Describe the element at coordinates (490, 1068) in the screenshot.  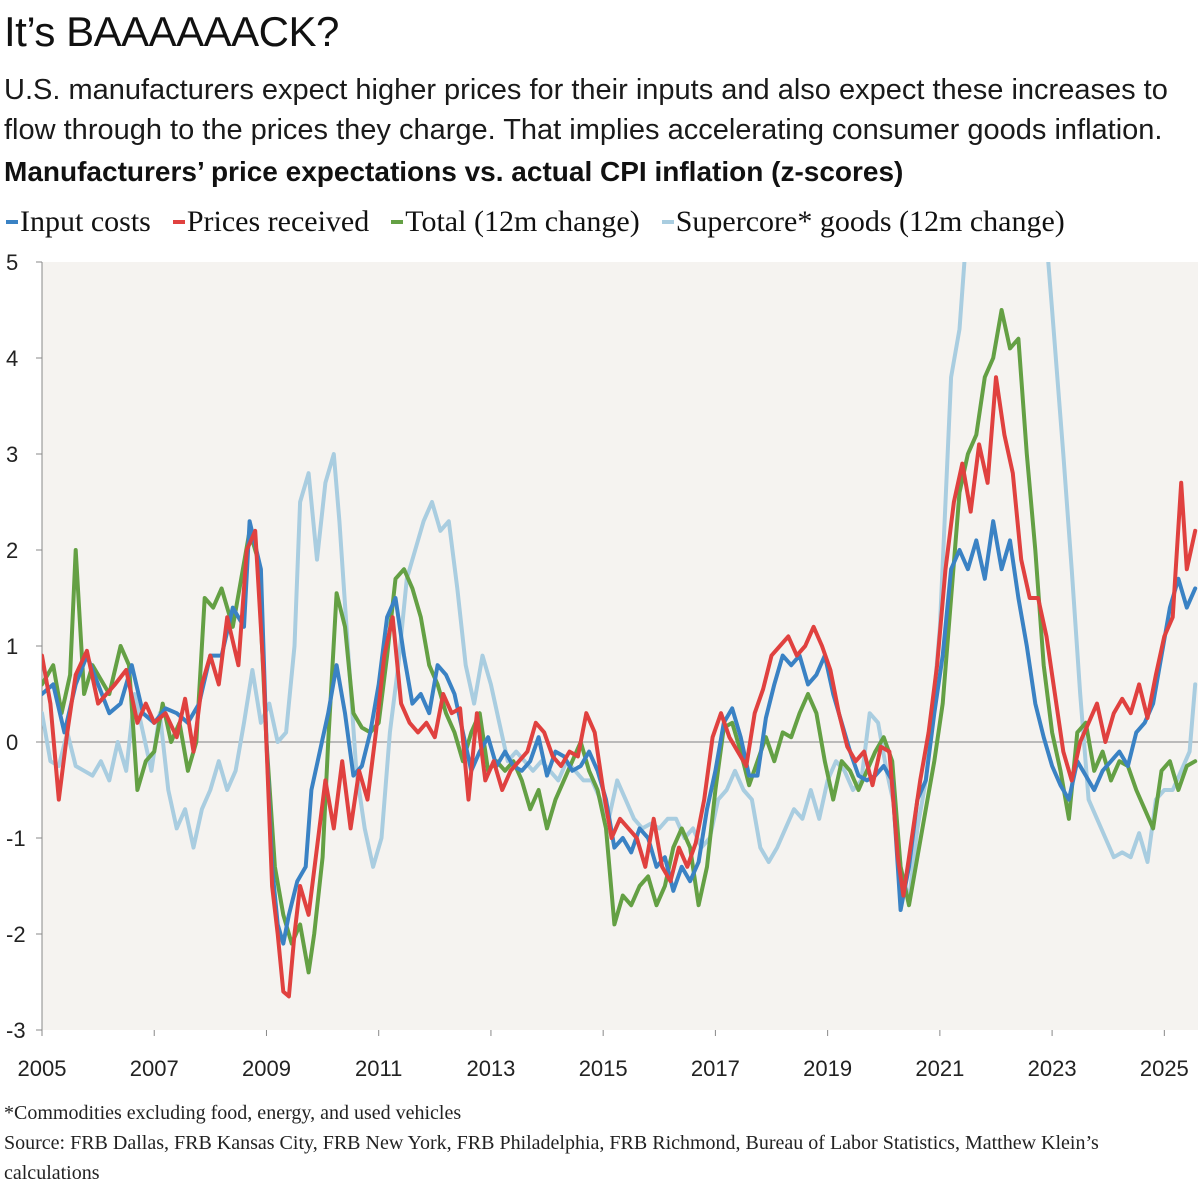
I see `x-tick-label: 2013` at that location.